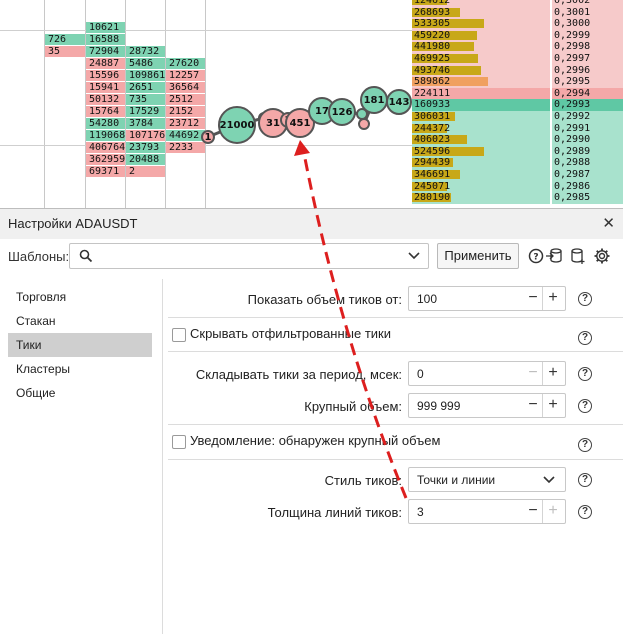 The width and height of the screenshot is (623, 634). I want to click on order-book-row: 124612 0,3002, so click(517, 3).